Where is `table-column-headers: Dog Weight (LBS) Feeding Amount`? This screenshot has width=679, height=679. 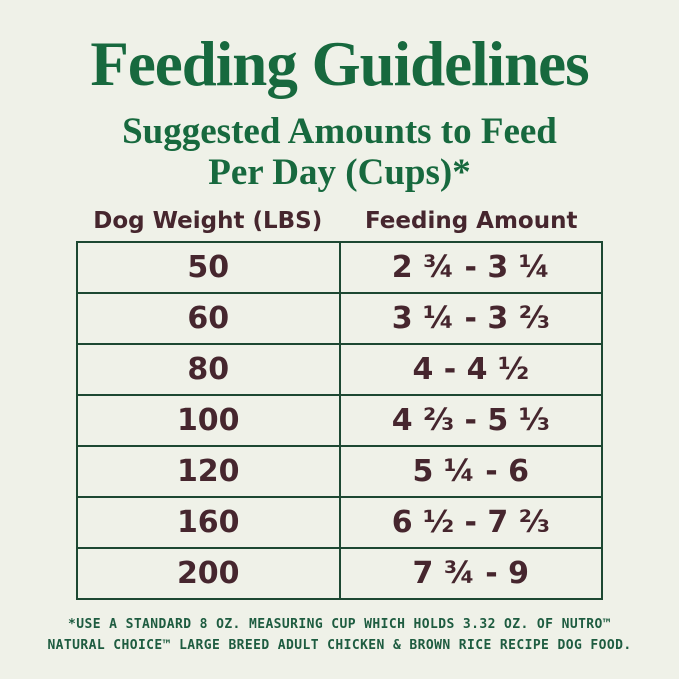
table-column-headers: Dog Weight (LBS) Feeding Amount is located at coordinates (339, 221).